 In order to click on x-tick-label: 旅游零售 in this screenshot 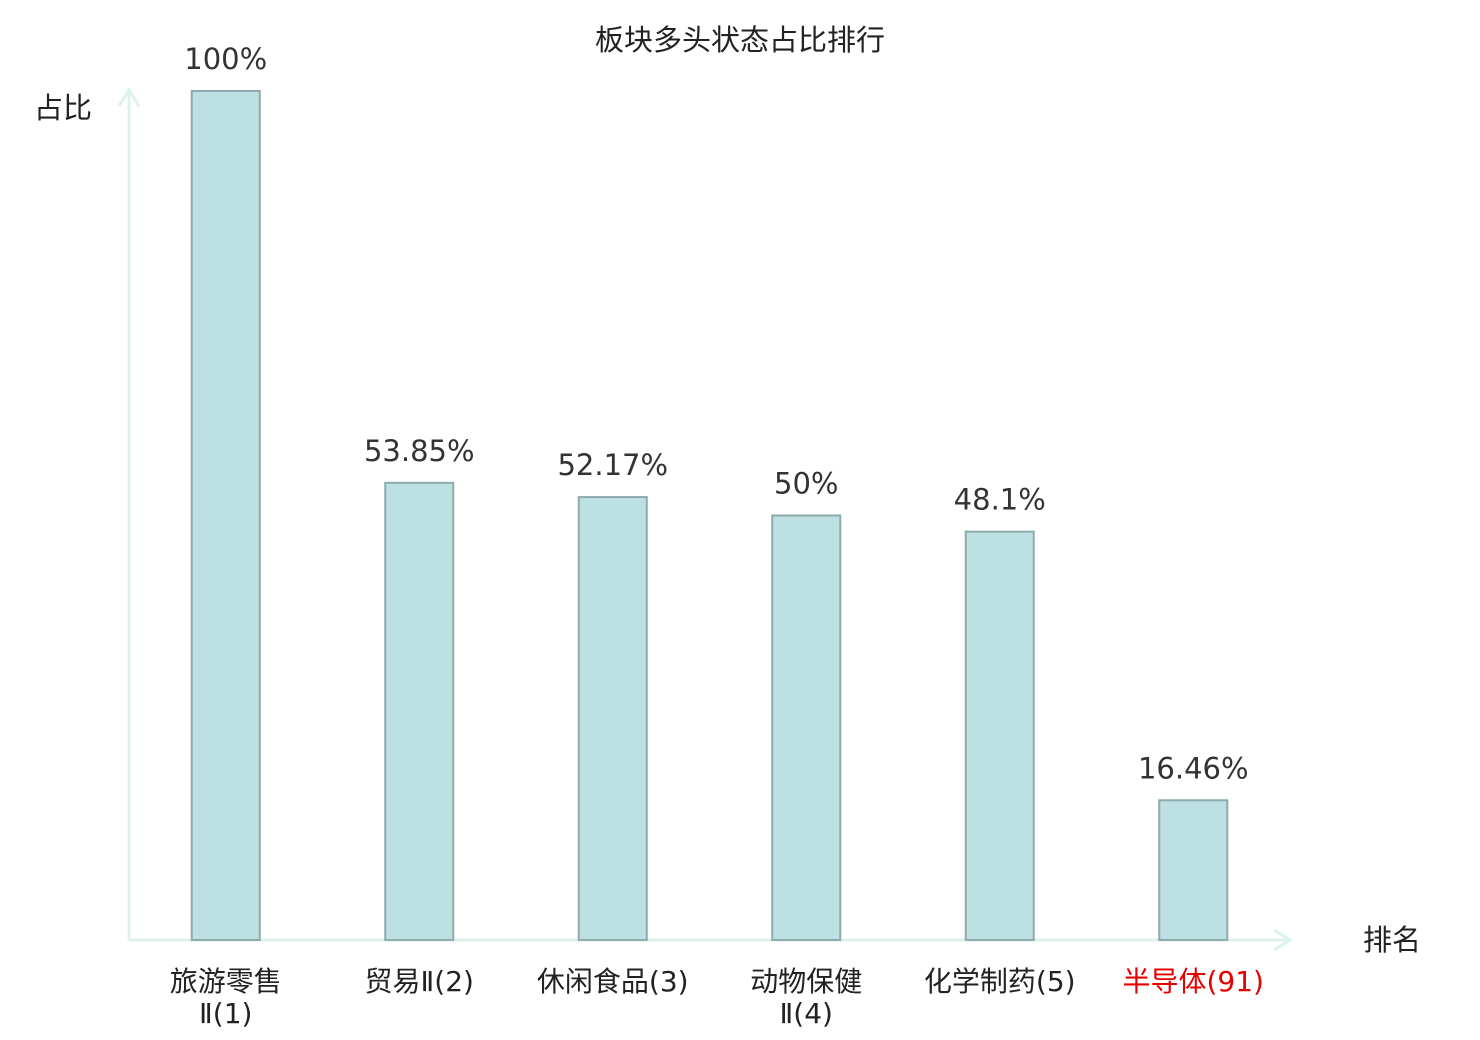, I will do `click(226, 981)`.